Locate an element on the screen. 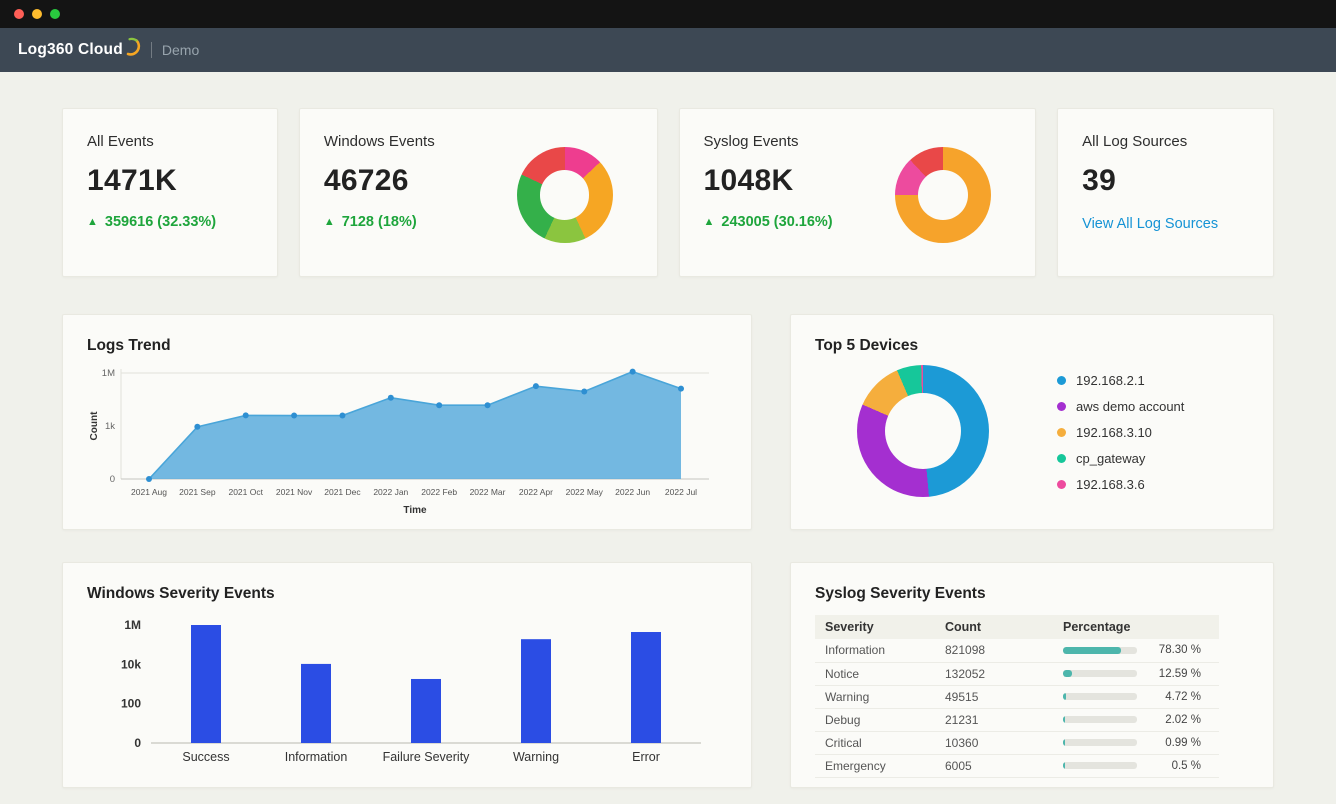  percentage-cell: 2.02 % is located at coordinates (1136, 720).